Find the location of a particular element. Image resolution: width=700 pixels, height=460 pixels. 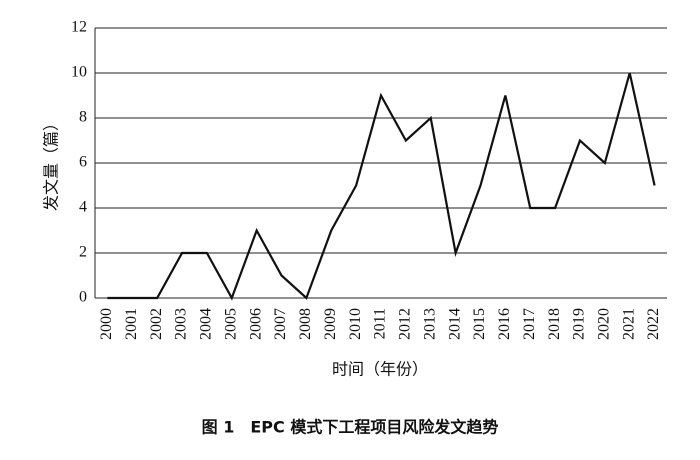

y-tick-label: 10 is located at coordinates (79, 72).